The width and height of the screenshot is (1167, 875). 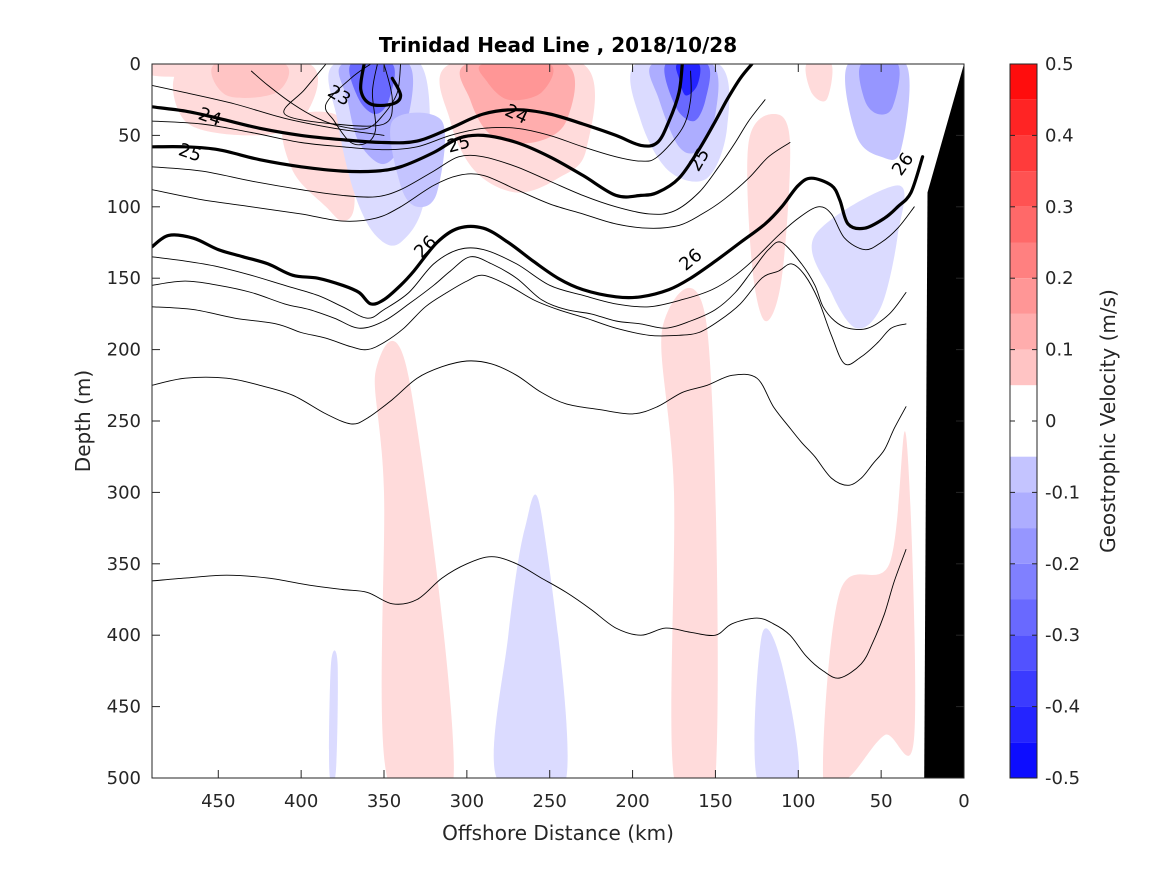 I want to click on colorbar-tick-label: -0.1, so click(x=1062, y=492).